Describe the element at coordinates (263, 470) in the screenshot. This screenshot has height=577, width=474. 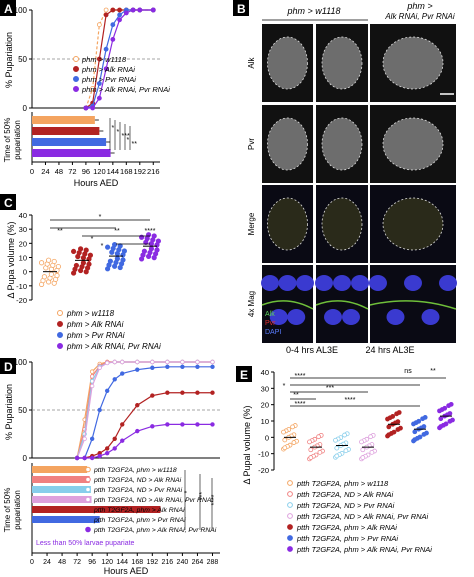
I see `panel-e-ytick-label: -20` at that location.